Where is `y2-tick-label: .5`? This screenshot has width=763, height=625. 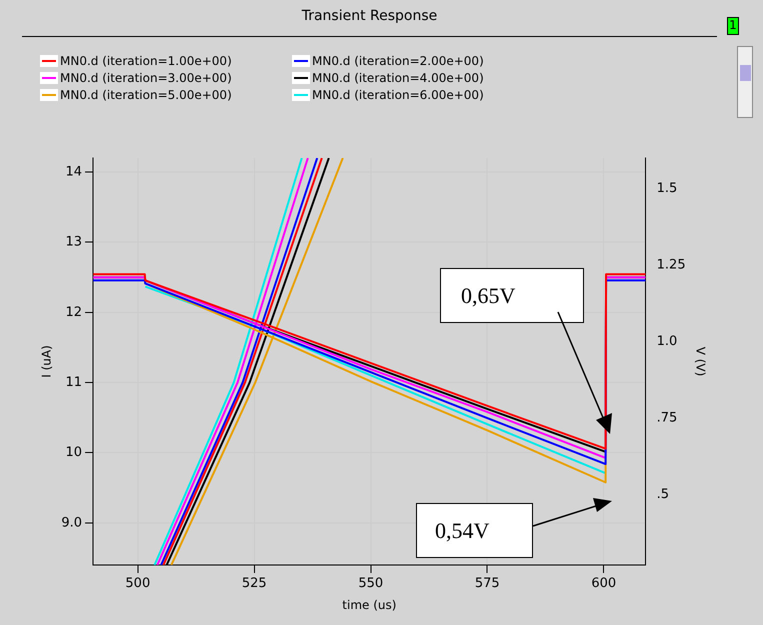 y2-tick-label: .5 is located at coordinates (663, 494).